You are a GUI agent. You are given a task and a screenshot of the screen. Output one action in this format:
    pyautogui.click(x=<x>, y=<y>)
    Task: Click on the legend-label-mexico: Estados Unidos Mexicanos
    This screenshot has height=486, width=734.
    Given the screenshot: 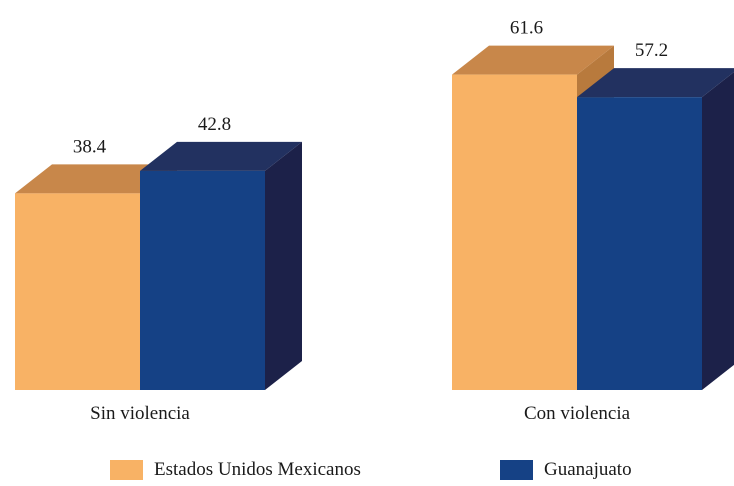 What is the action you would take?
    pyautogui.click(x=257, y=469)
    